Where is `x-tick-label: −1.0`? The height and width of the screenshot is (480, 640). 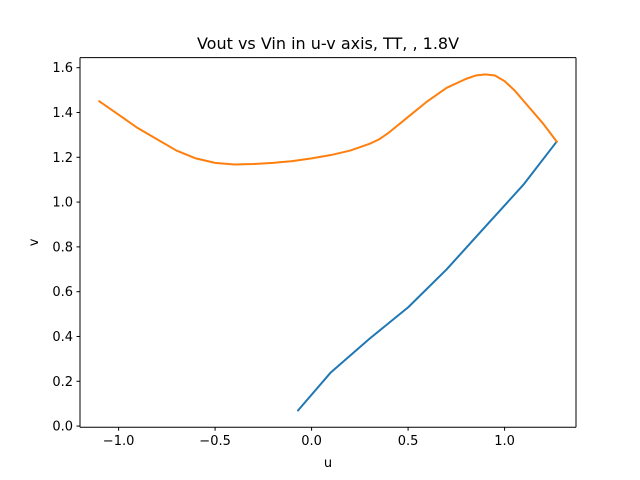 x-tick-label: −1.0 is located at coordinates (119, 441).